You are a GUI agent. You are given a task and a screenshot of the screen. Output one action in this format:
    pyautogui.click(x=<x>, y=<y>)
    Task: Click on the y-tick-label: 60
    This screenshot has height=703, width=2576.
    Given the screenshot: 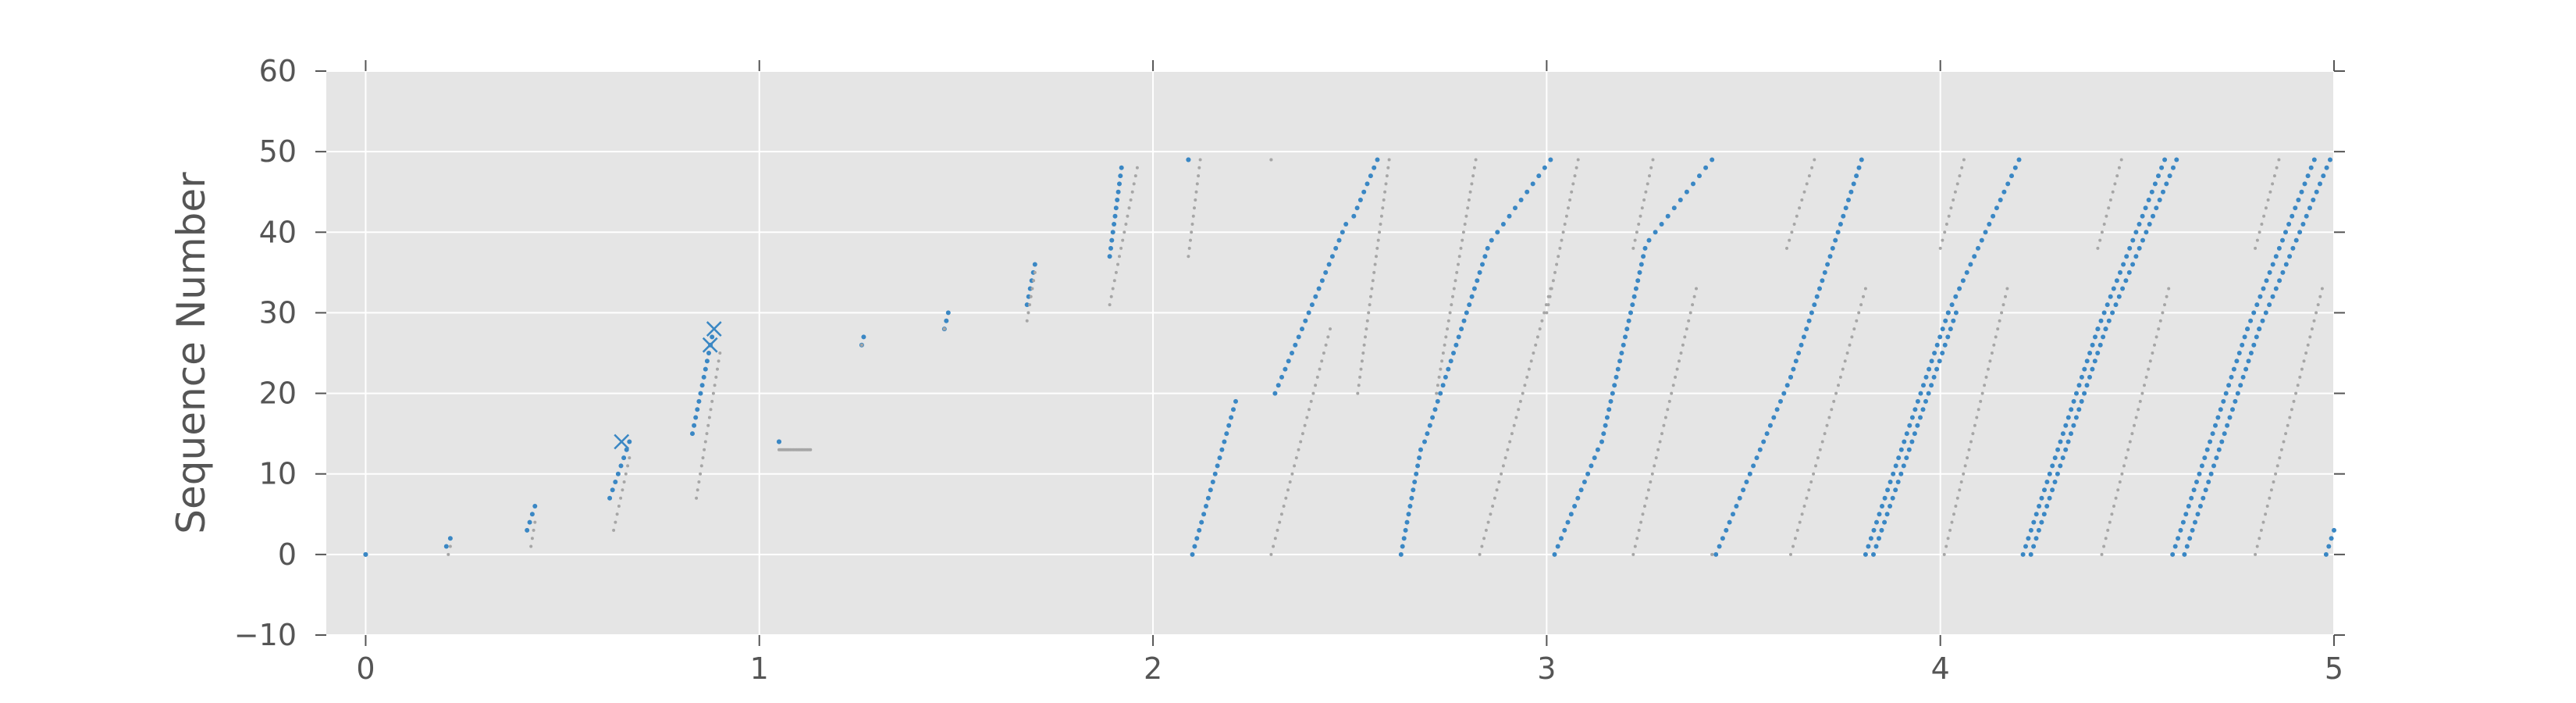 What is the action you would take?
    pyautogui.click(x=278, y=71)
    